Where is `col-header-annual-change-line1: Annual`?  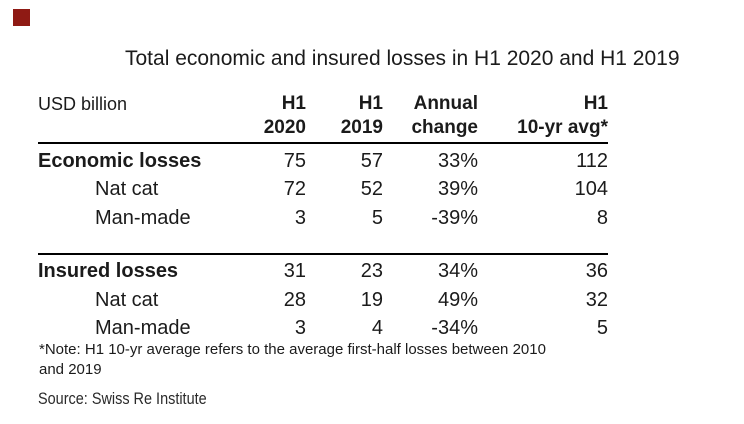 col-header-annual-change-line1: Annual is located at coordinates (445, 103).